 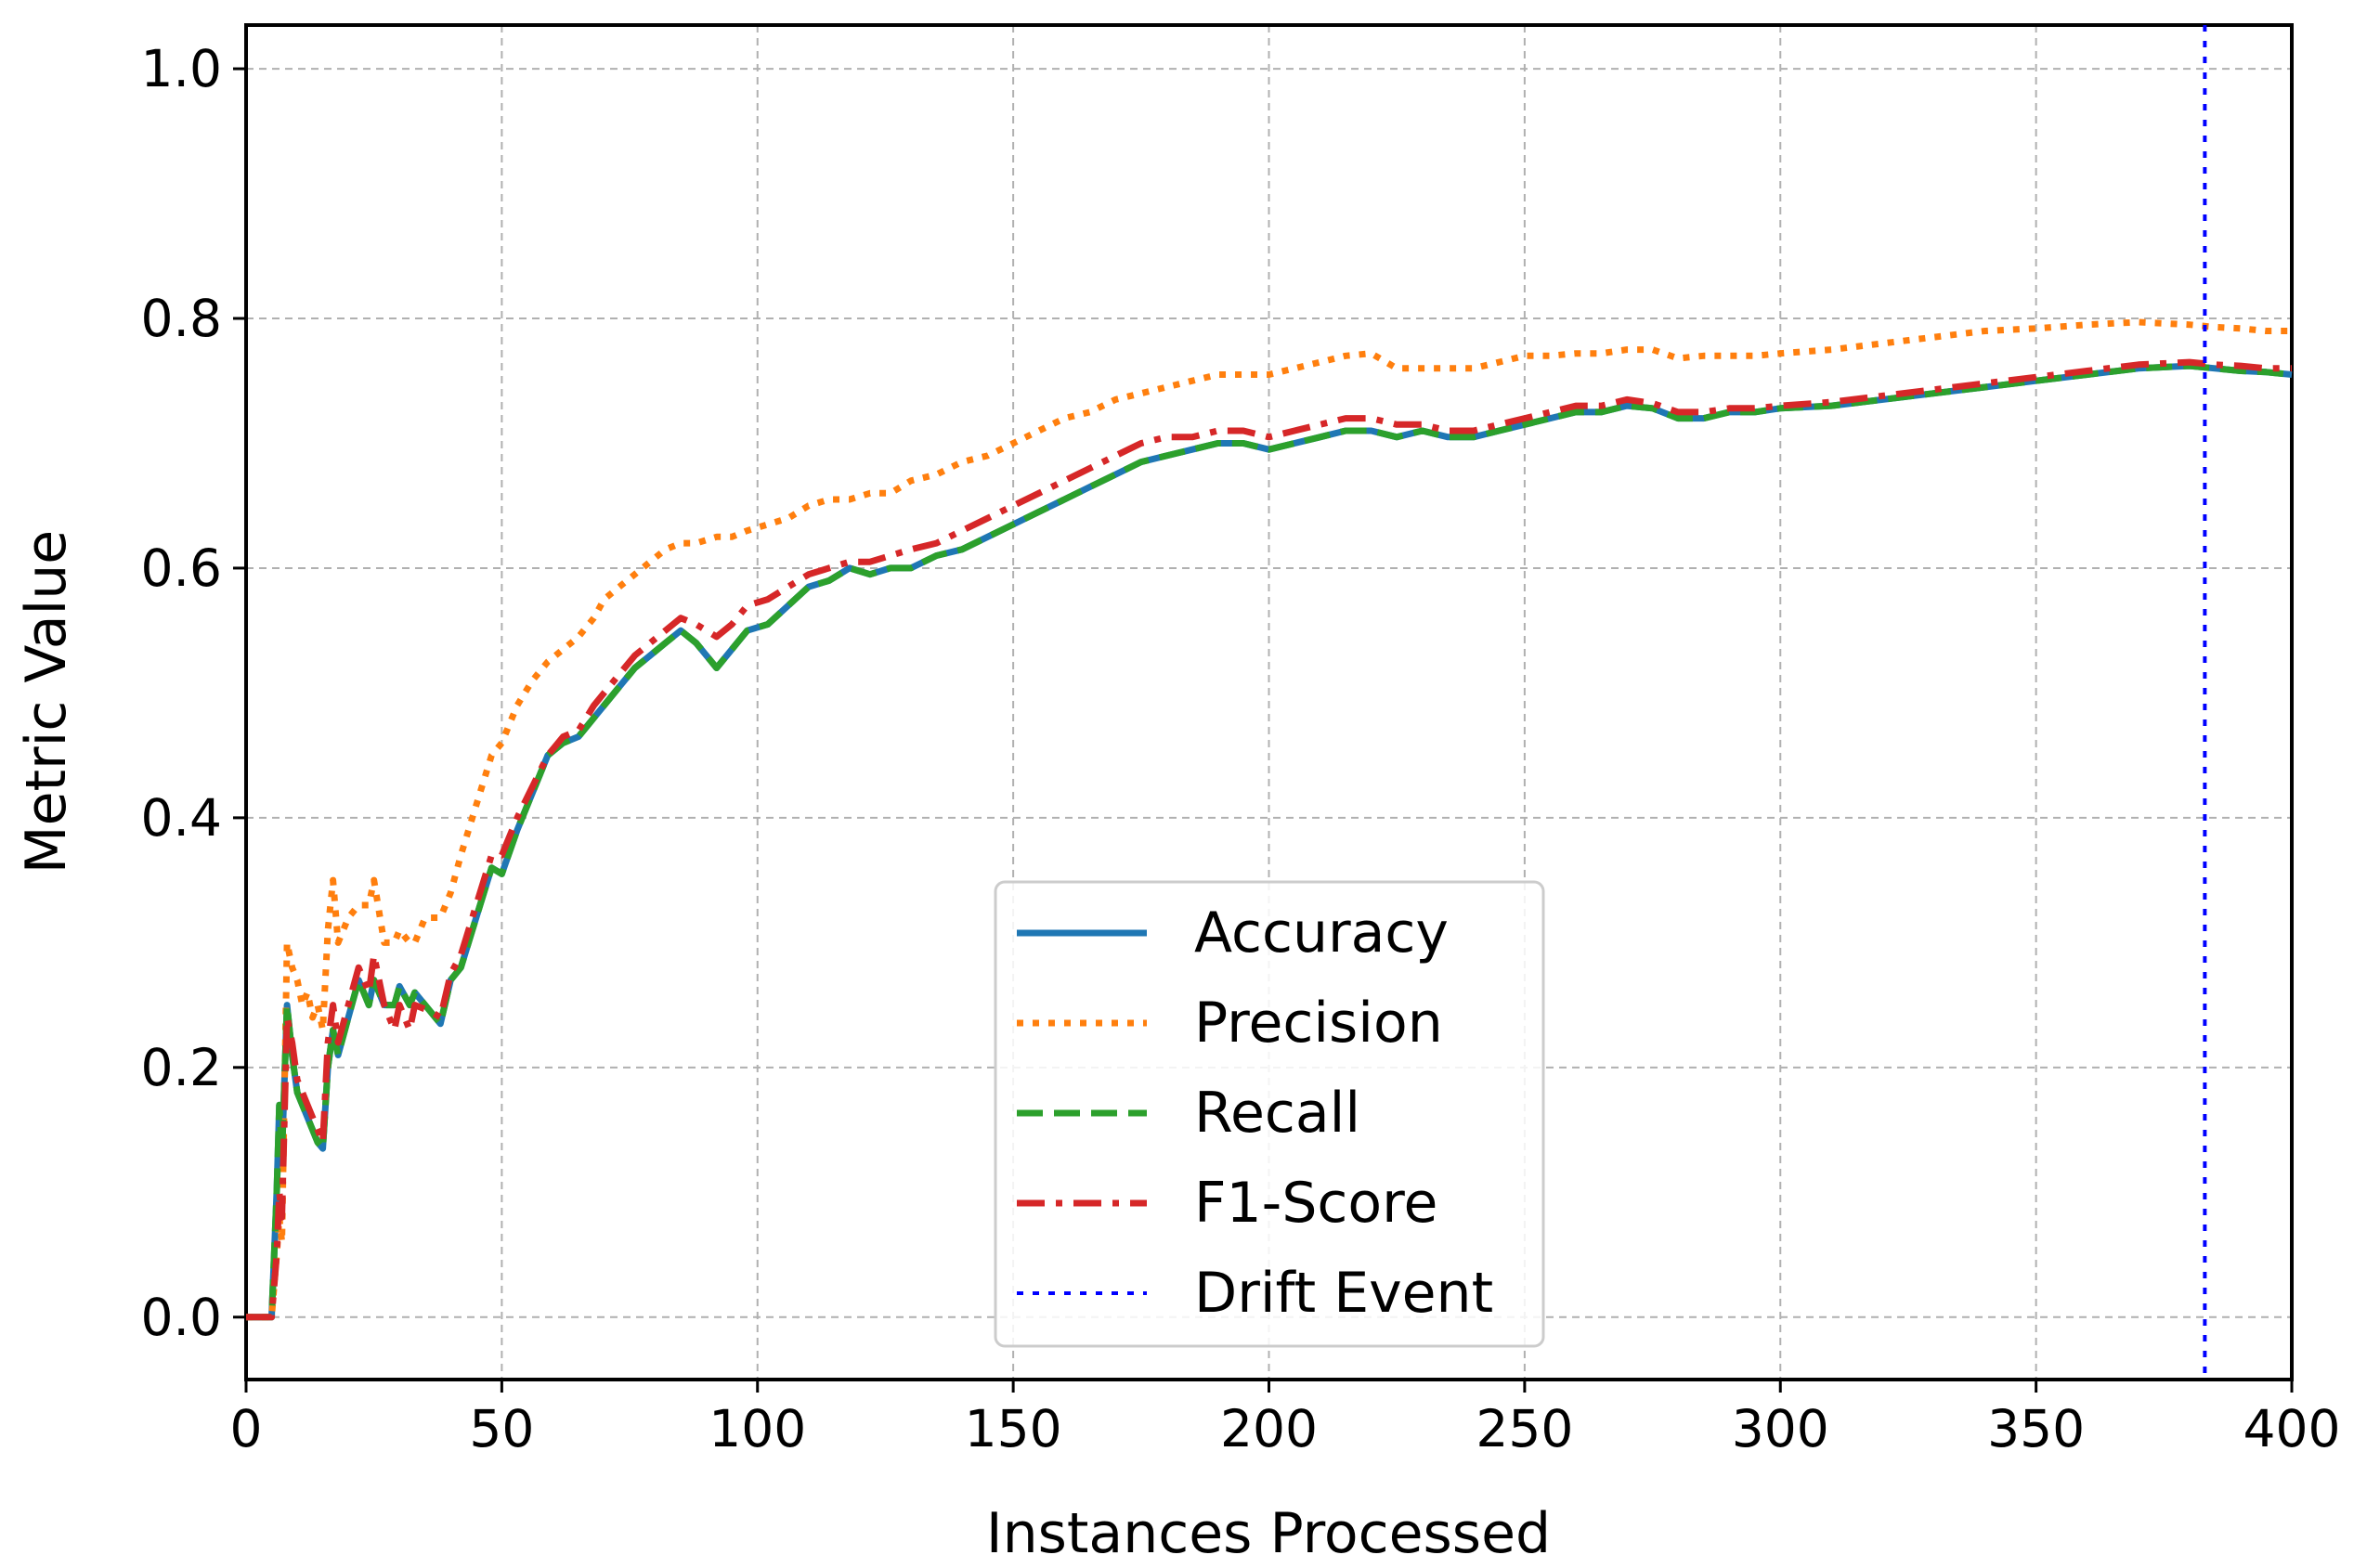 What do you see at coordinates (181, 818) in the screenshot?
I see `y-tick-label: 0.4` at bounding box center [181, 818].